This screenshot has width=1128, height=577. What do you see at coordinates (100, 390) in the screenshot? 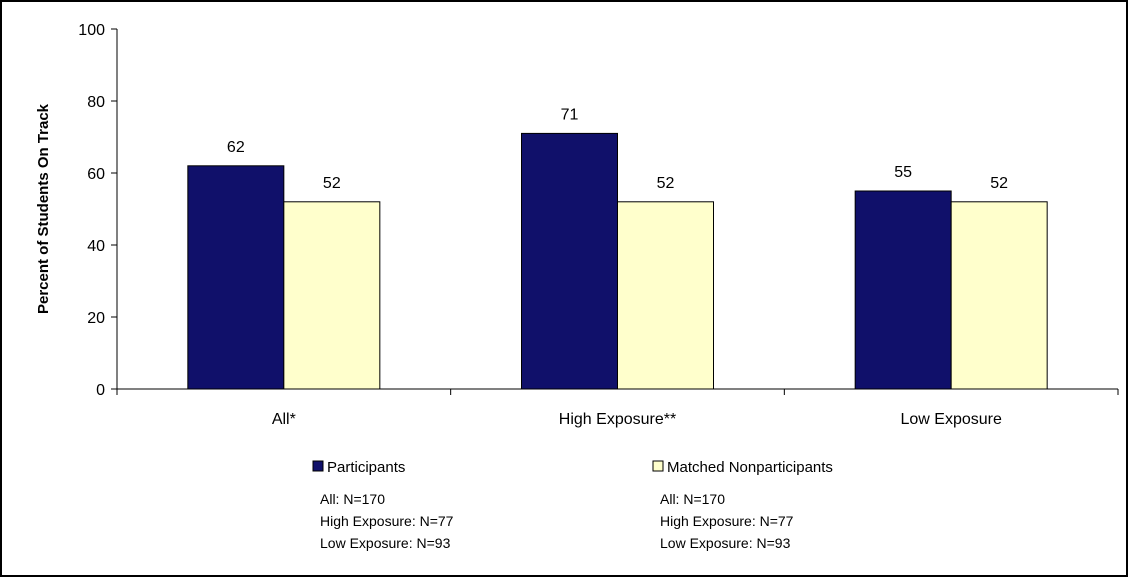
I see `y-tick-label: 0` at bounding box center [100, 390].